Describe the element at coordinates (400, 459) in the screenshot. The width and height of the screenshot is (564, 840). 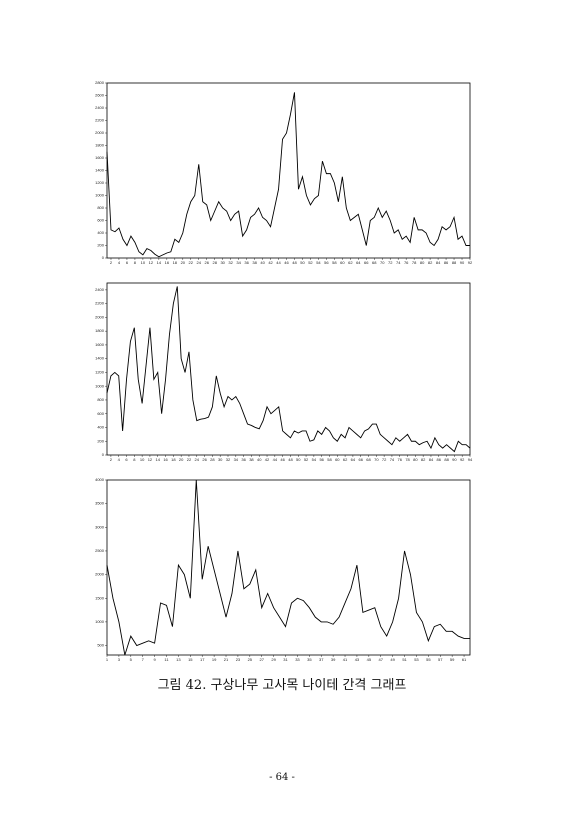
I see `x-tick-label: 76` at that location.